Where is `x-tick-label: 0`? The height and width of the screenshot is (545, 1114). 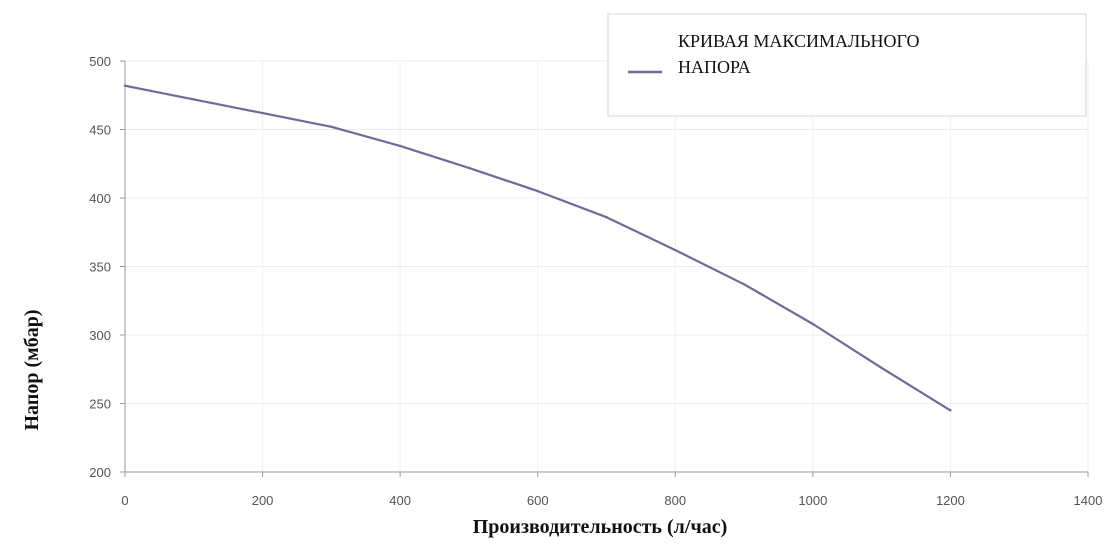
x-tick-label: 0 is located at coordinates (124, 500).